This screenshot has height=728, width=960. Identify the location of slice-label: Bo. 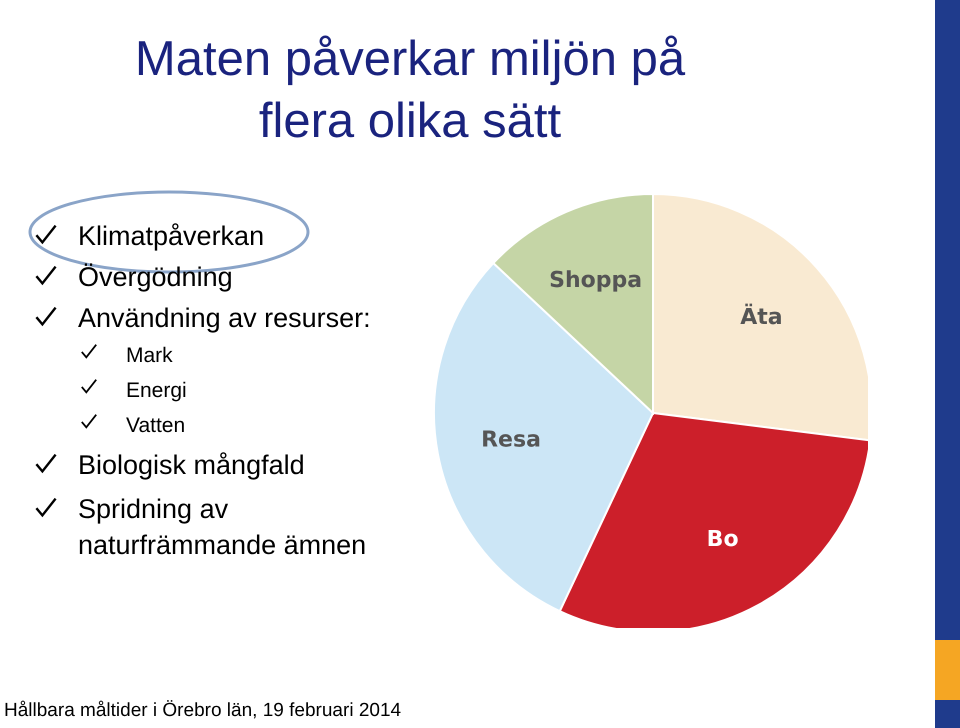
(722, 539).